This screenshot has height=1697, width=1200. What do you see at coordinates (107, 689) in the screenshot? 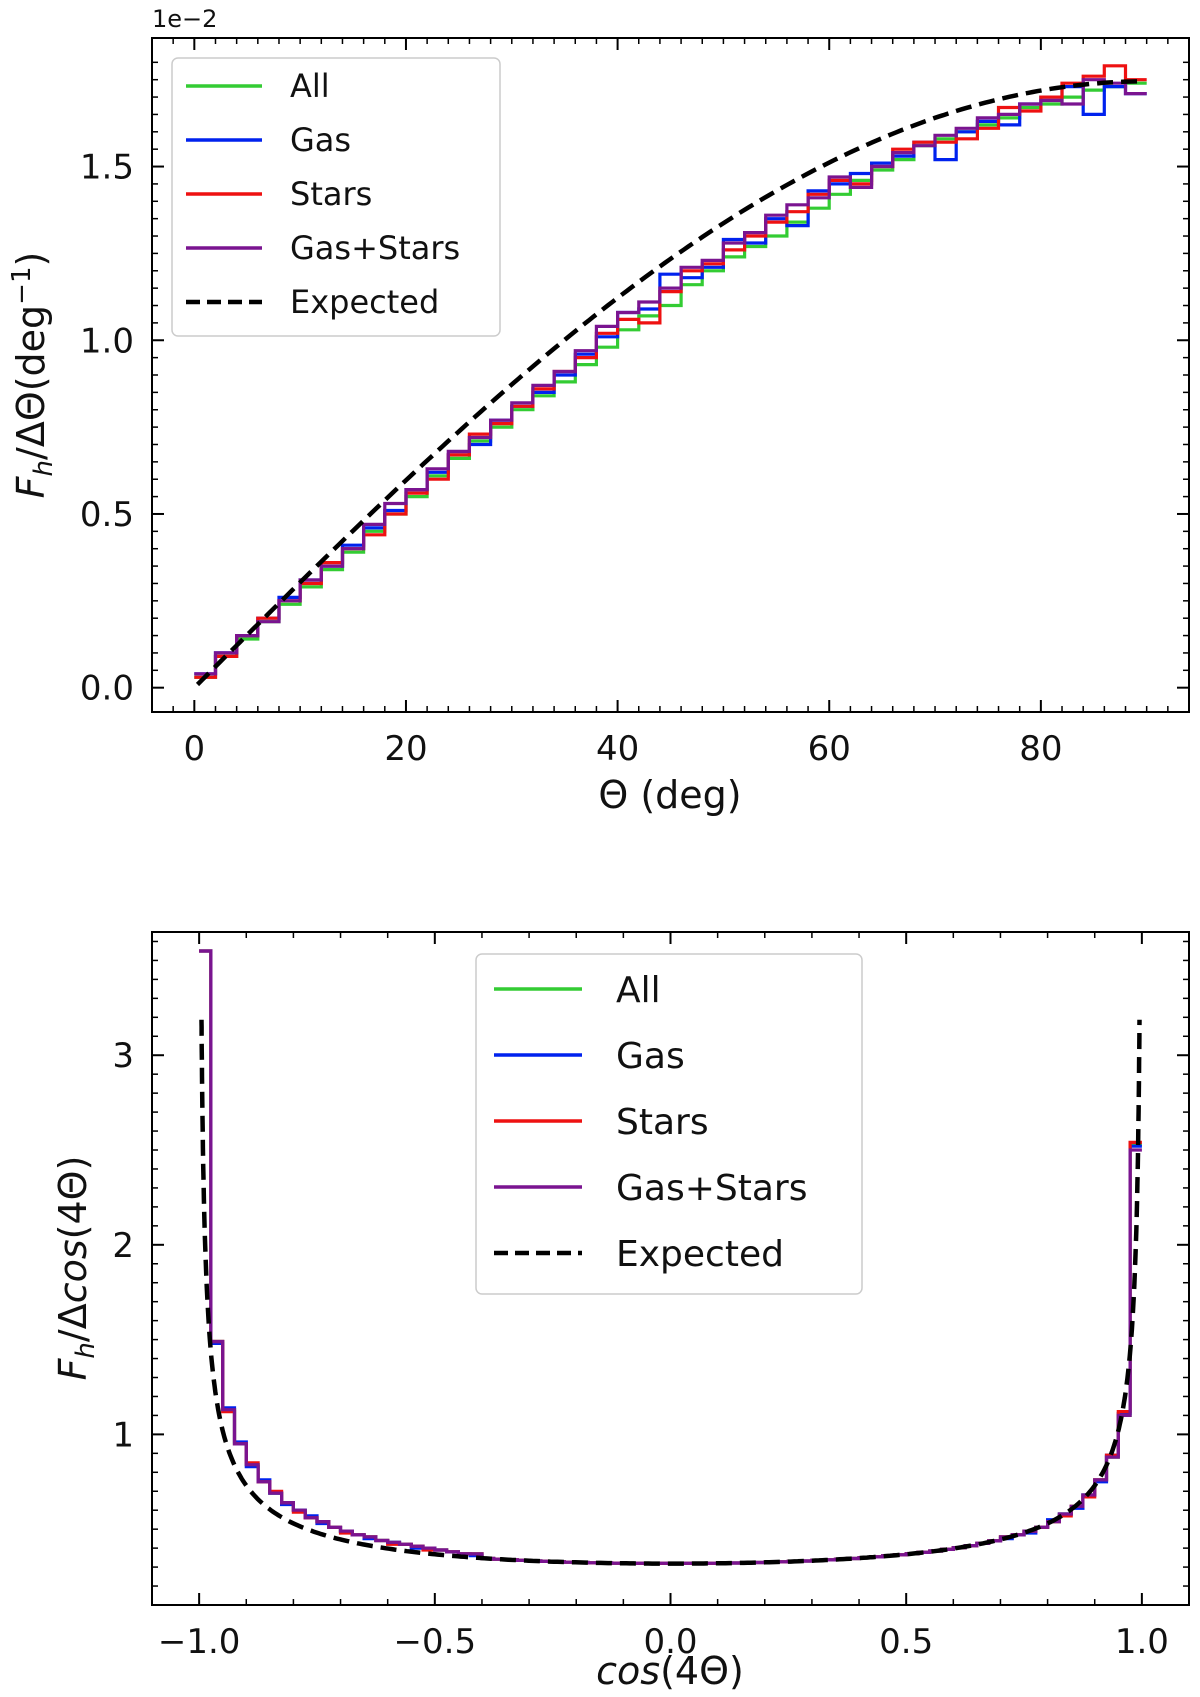
I see `top-y-tick-label: 0.0` at bounding box center [107, 689].